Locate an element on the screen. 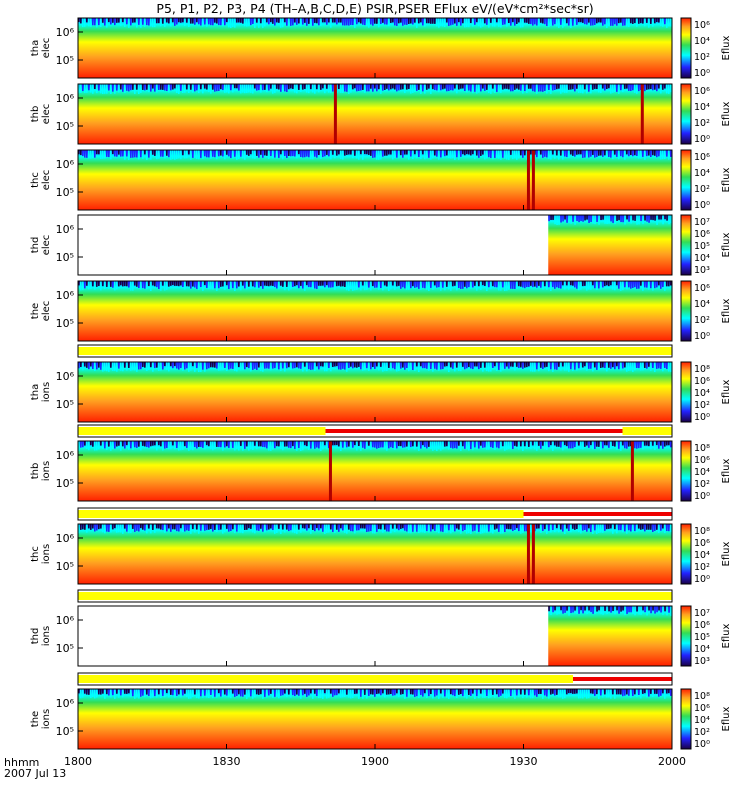  panel-thb-elec: 10⁶ 10⁵ thbelec 10⁶ 10⁴ 10² 10⁰ Eflux is located at coordinates (381, 114).